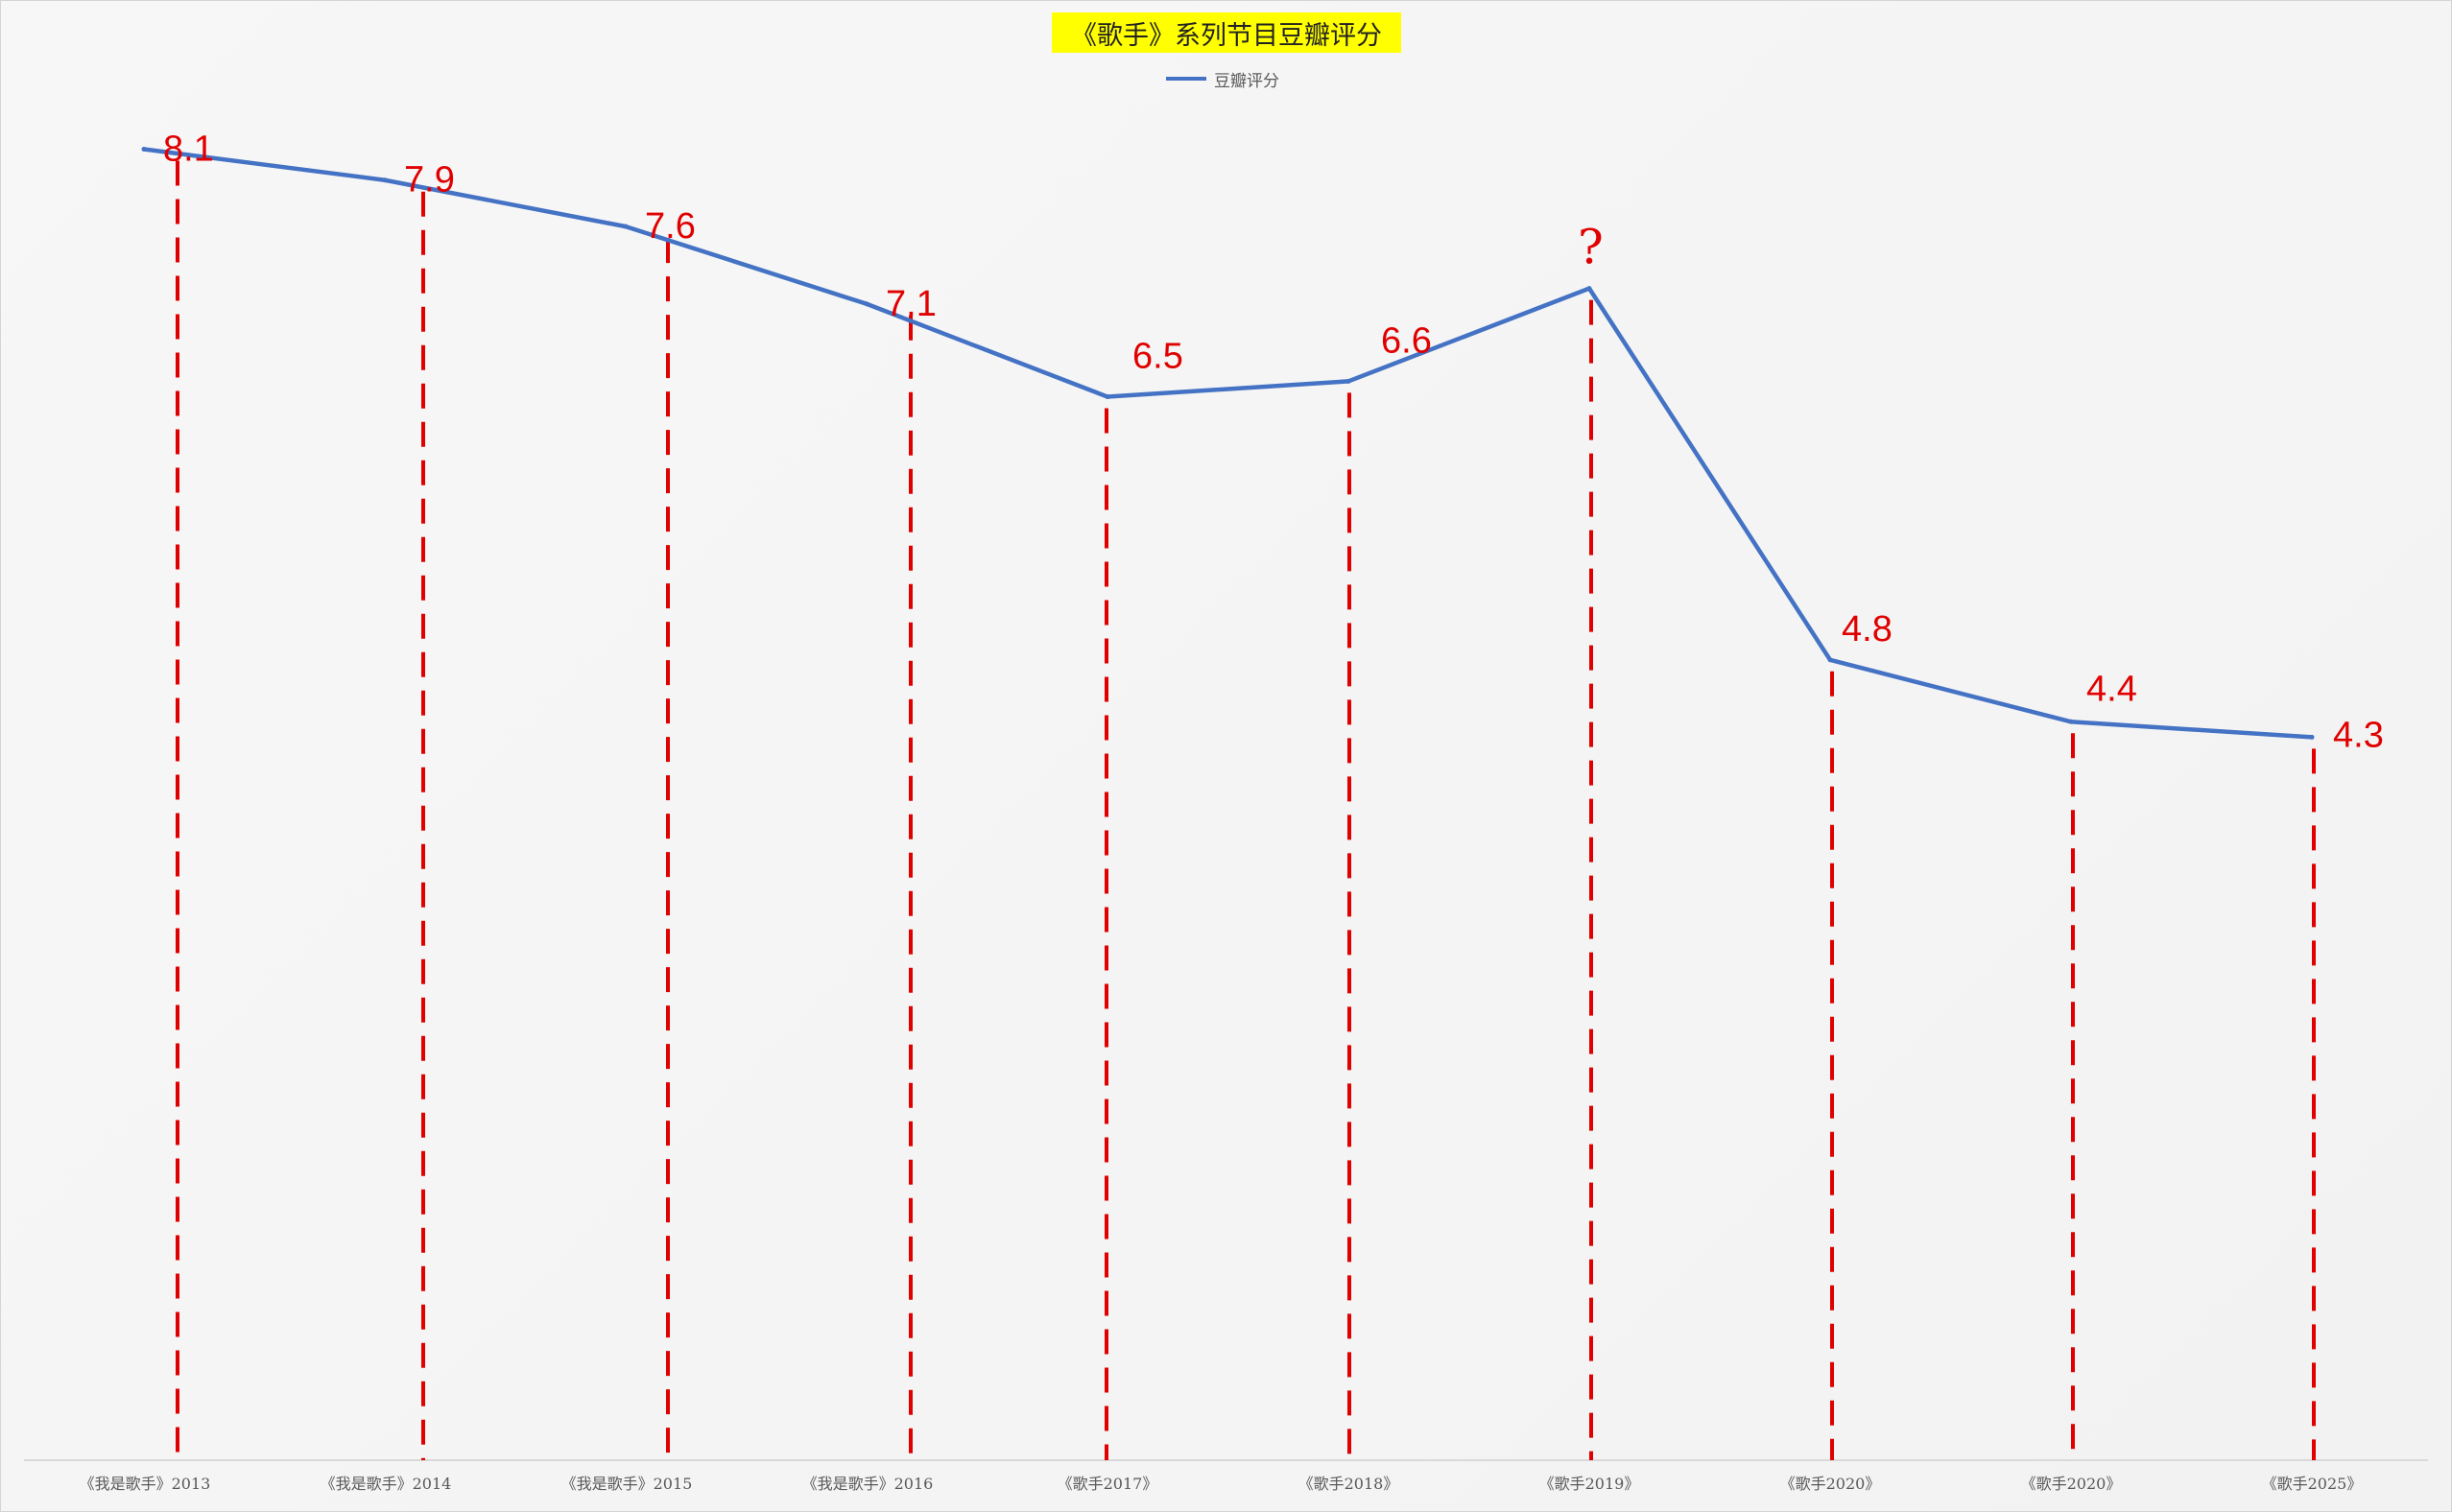  Describe the element at coordinates (1407, 340) in the screenshot. I see `data-label: 6.6` at that location.